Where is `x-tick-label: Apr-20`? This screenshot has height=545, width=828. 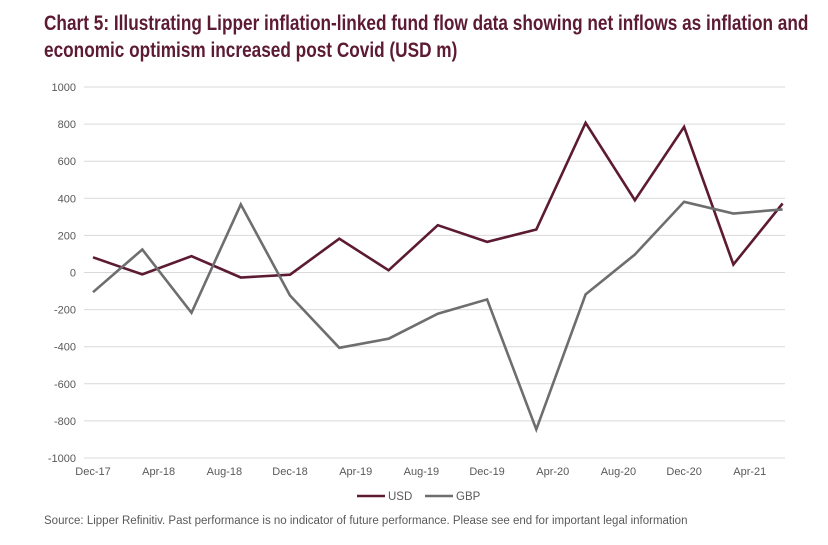
x-tick-label: Apr-20 is located at coordinates (552, 472).